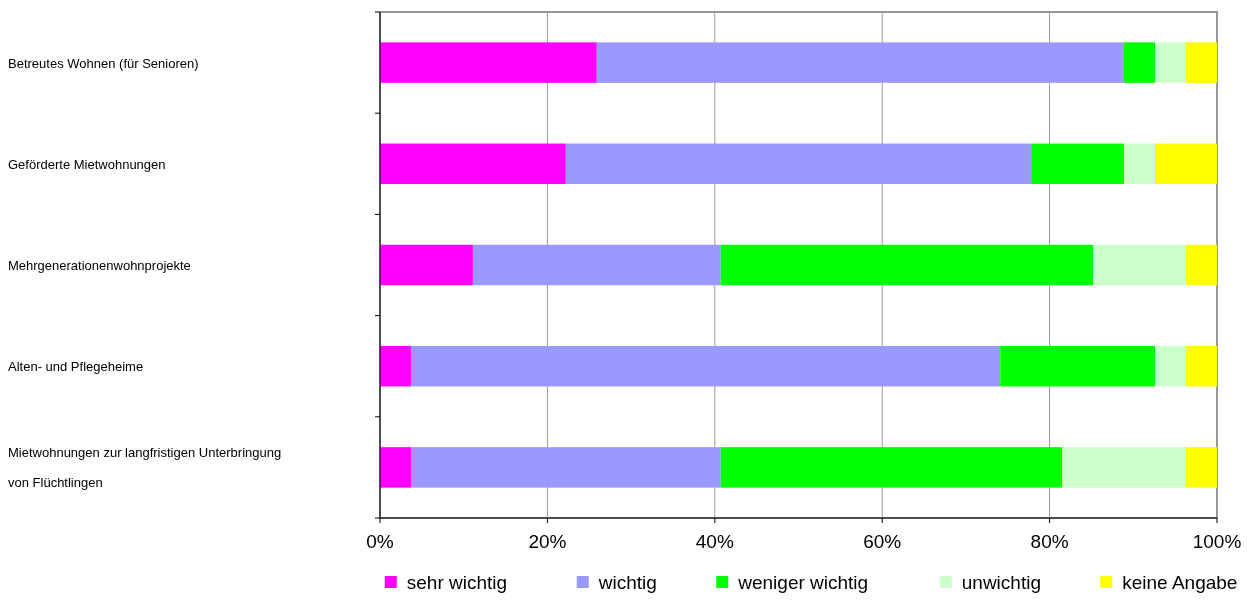 This screenshot has width=1260, height=609. I want to click on legend-label: wichtig, so click(627, 582).